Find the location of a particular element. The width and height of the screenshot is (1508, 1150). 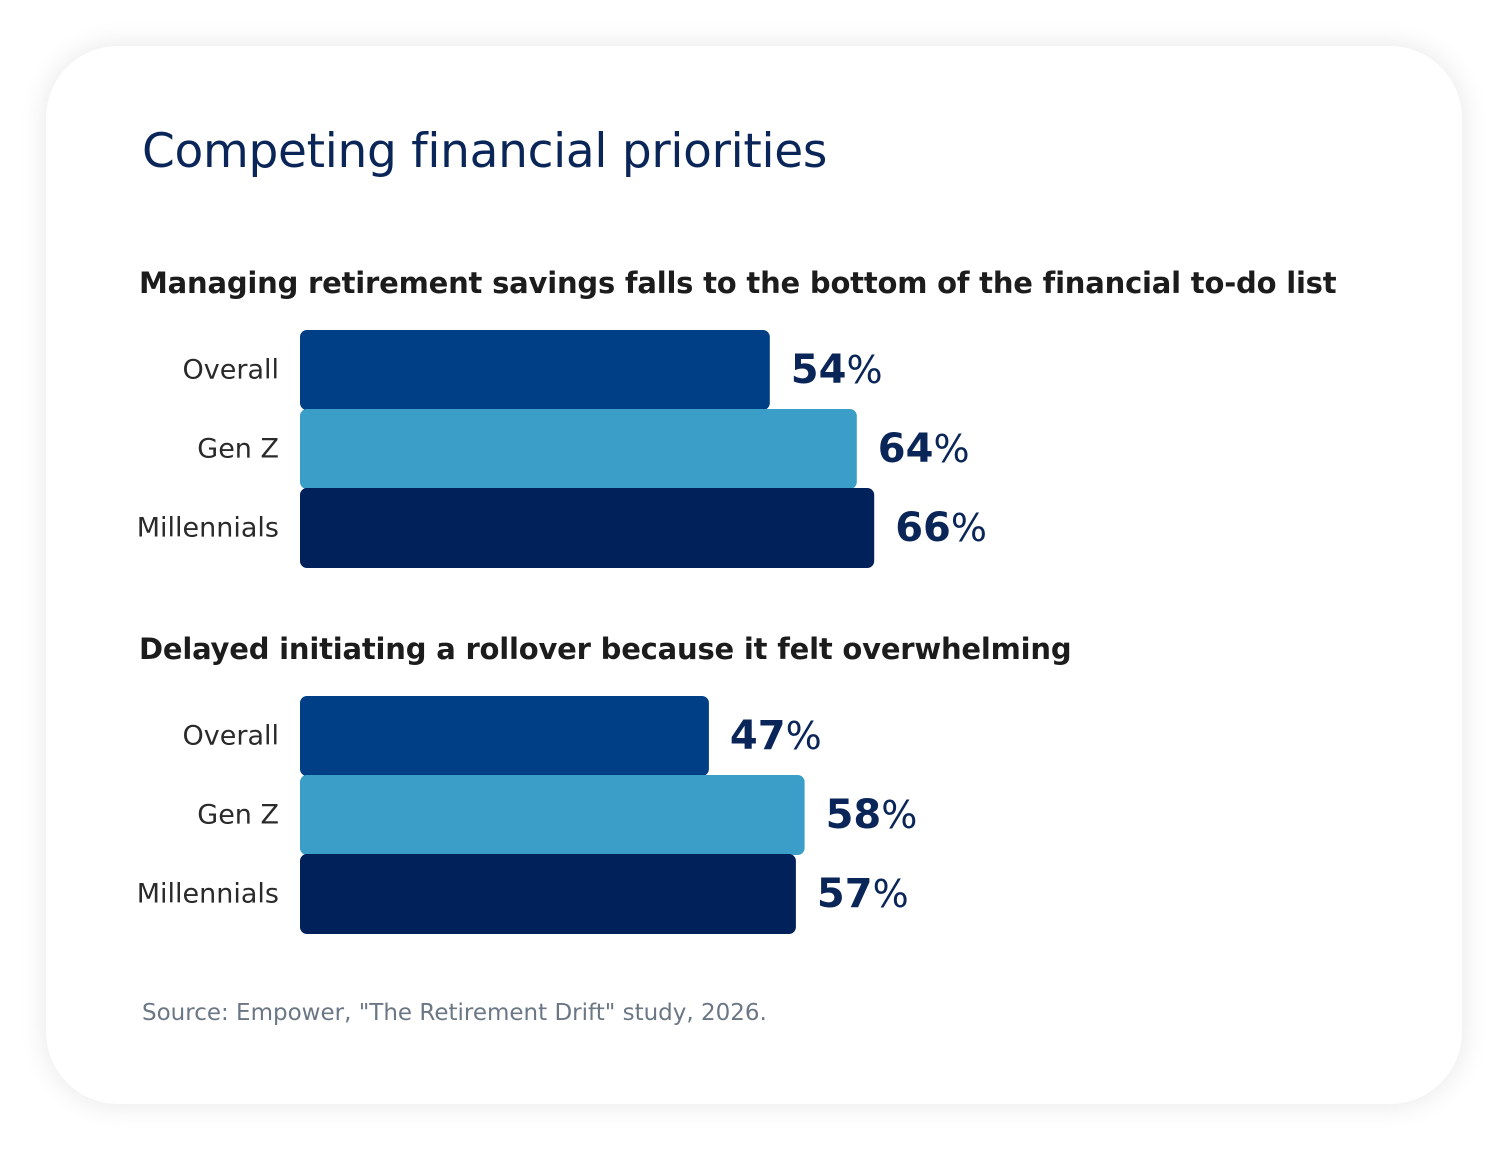

value-label-gen-z: 58% is located at coordinates (872, 815).